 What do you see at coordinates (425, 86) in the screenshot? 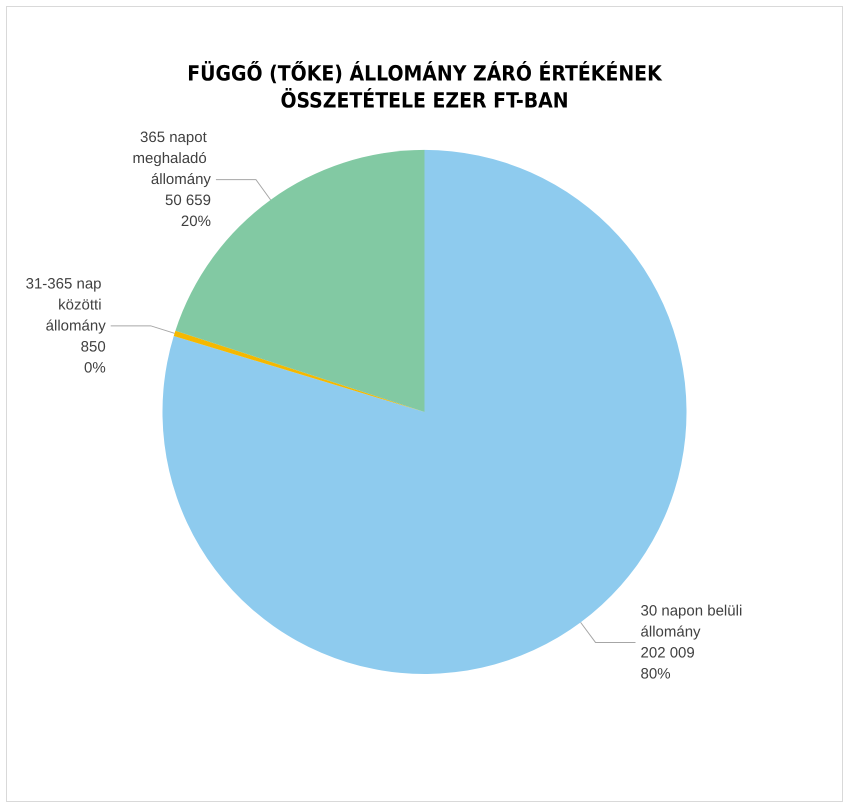
I see `chart-title: FÜGGŐ (TŐKE) ÁLLOMÁNY ZÁRÓ ÉRTÉKÉNEK ÖSSZETÉTELE EZER FT-BAN` at bounding box center [425, 86].